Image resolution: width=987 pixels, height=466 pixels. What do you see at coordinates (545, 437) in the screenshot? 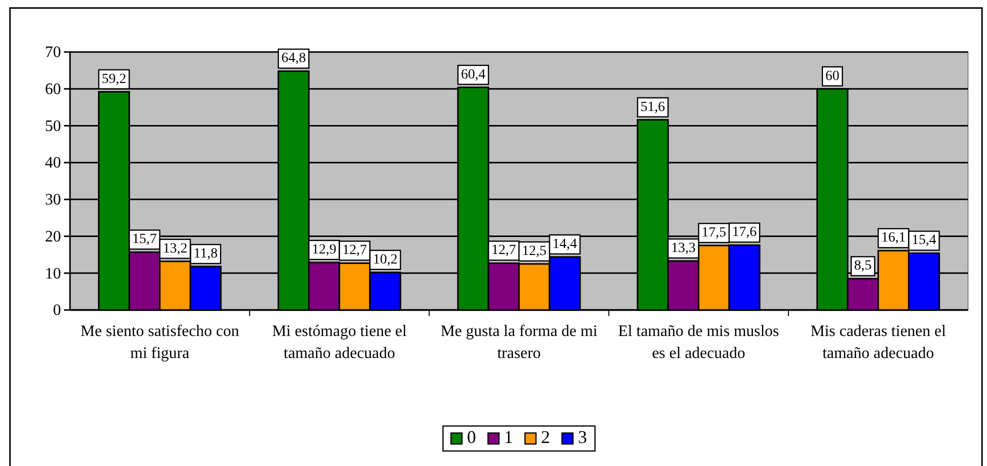
I see `legend-label: 2` at bounding box center [545, 437].